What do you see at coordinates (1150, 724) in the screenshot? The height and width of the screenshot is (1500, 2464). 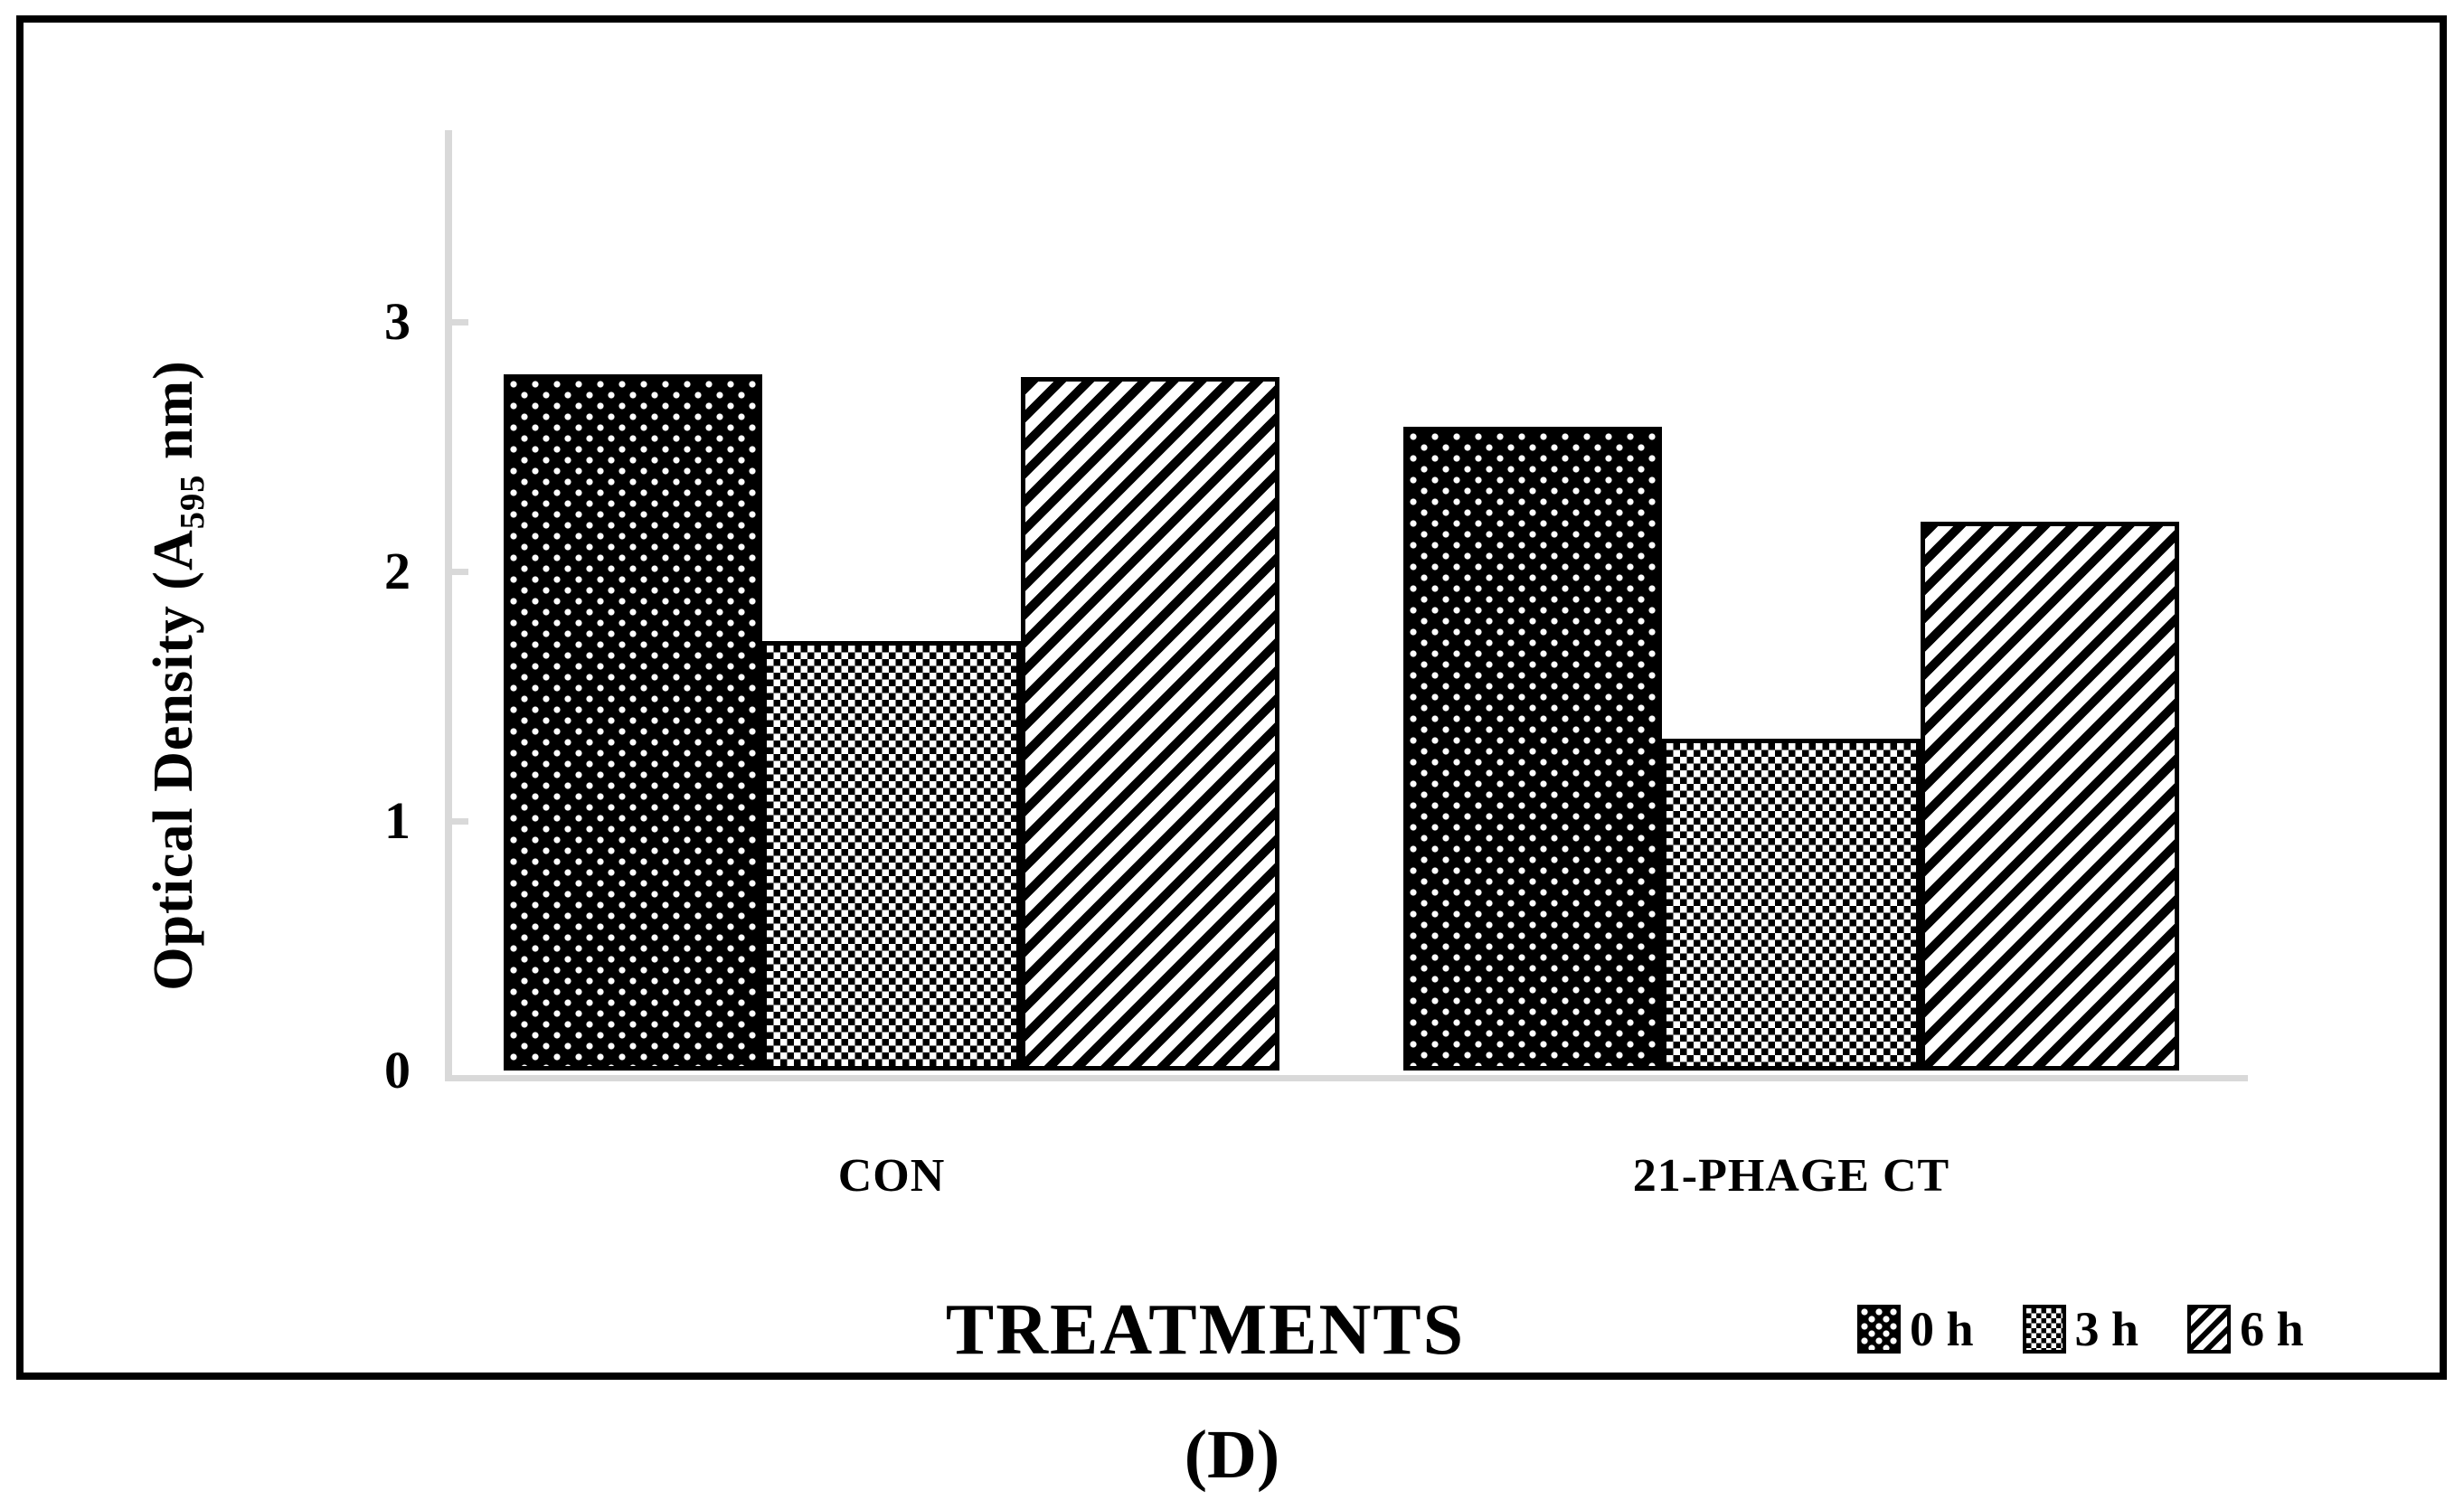 I see `bar-con-6-h` at bounding box center [1150, 724].